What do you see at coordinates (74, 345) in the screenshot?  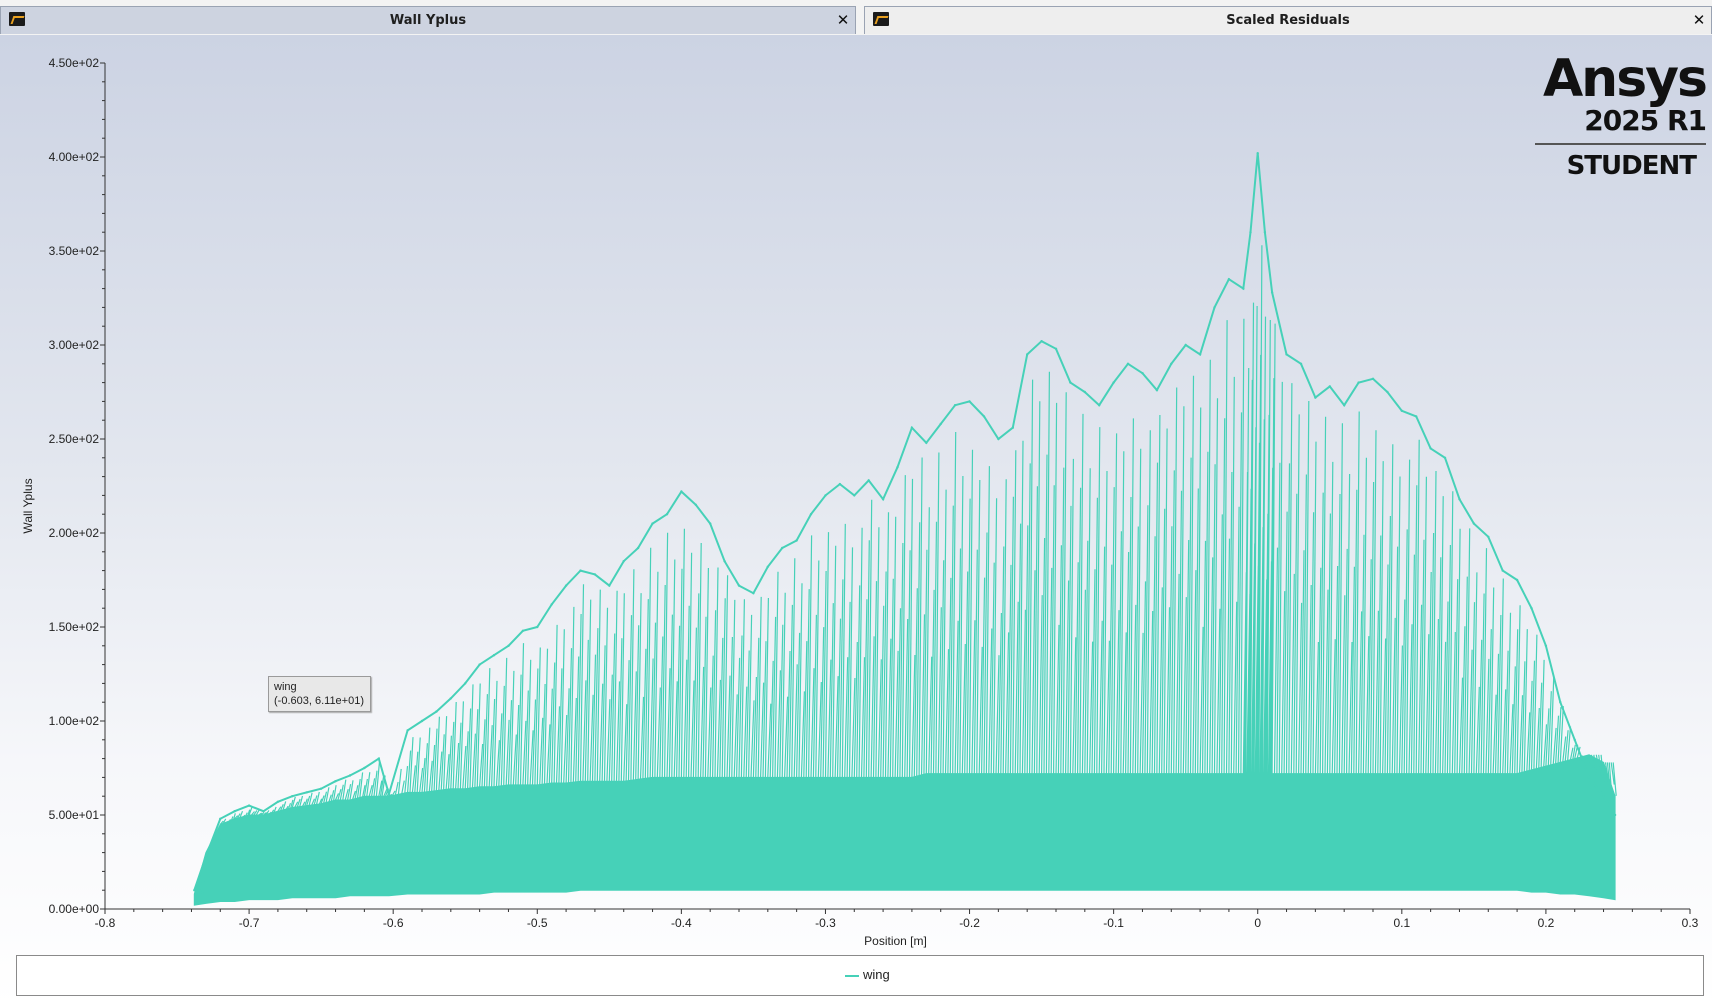 I see `y-tick-label: 3.00e+02` at bounding box center [74, 345].